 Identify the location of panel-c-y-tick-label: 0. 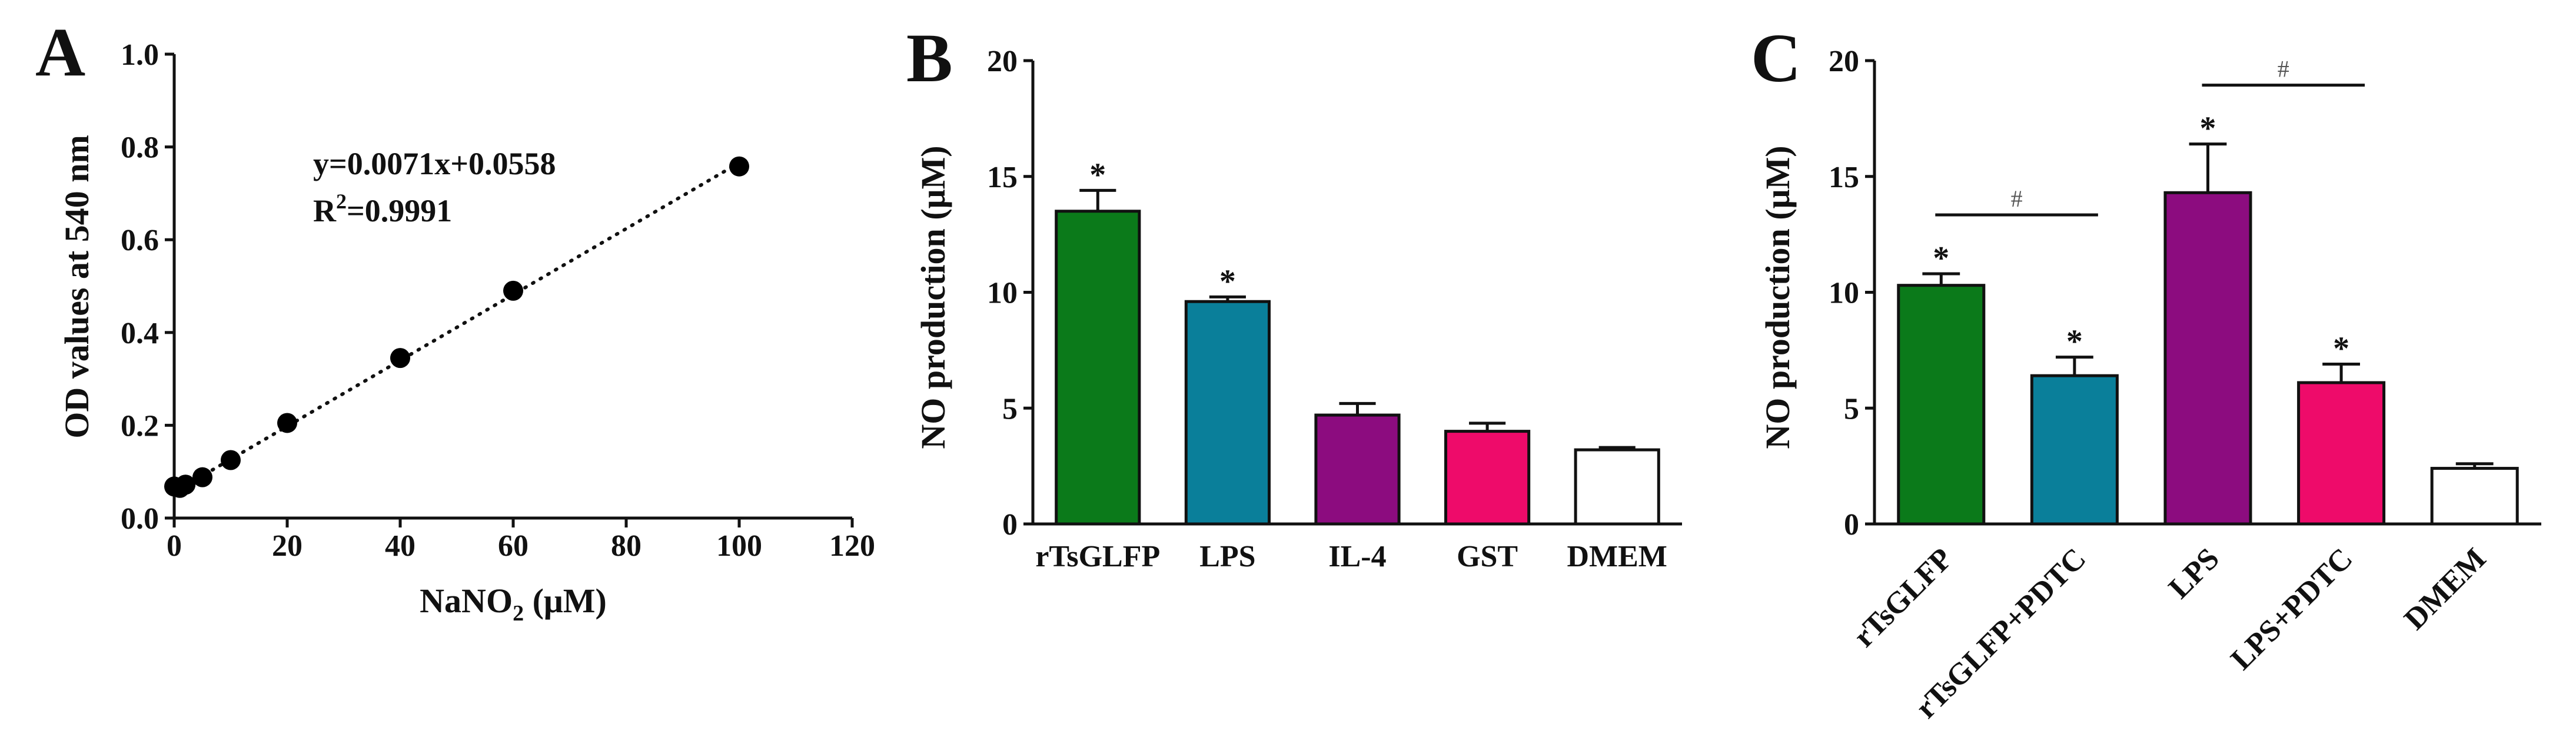
(1851, 525).